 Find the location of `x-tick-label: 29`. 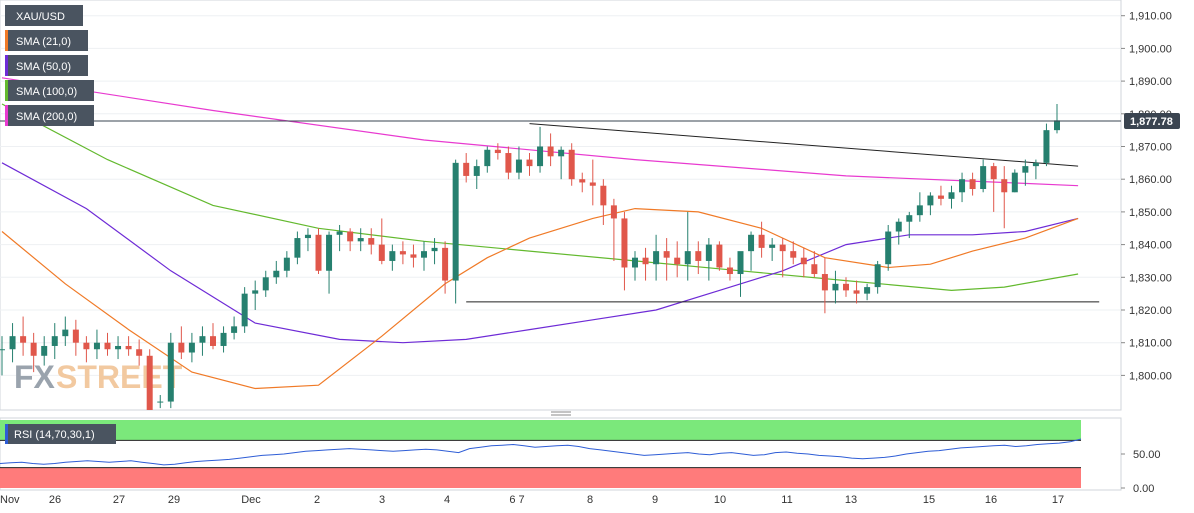

x-tick-label: 29 is located at coordinates (174, 500).